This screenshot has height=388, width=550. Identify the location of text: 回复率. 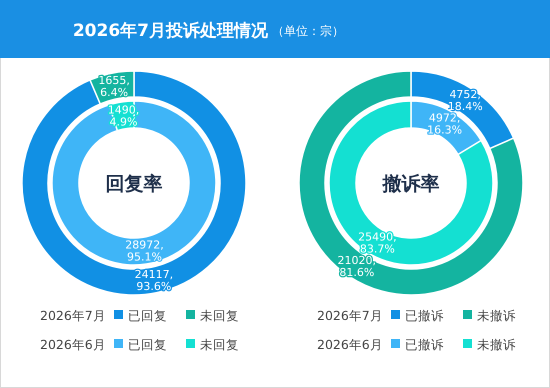
(134, 184).